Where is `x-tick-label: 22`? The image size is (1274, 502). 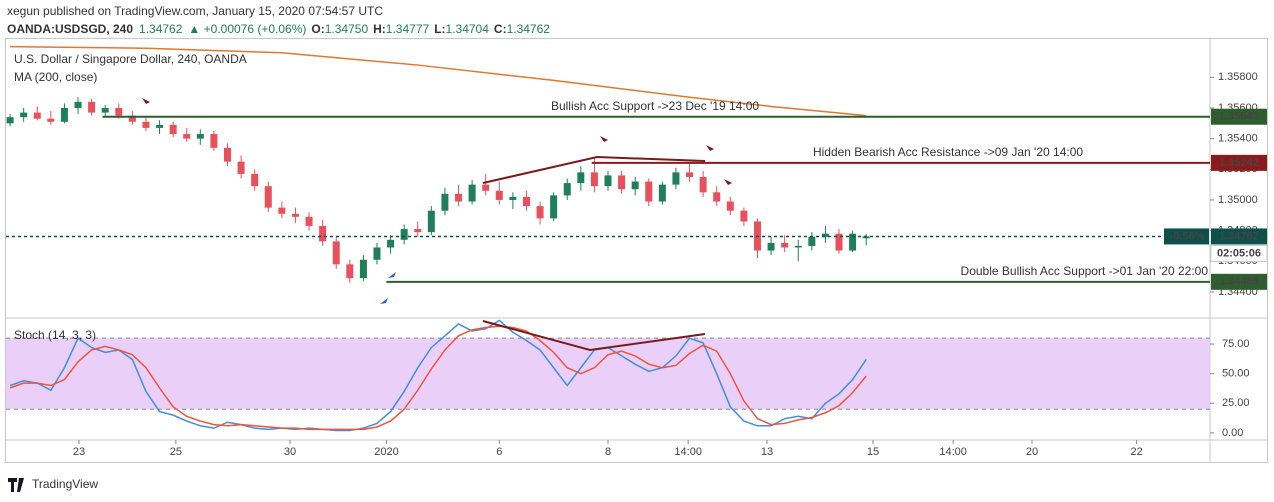 x-tick-label: 22 is located at coordinates (1136, 452).